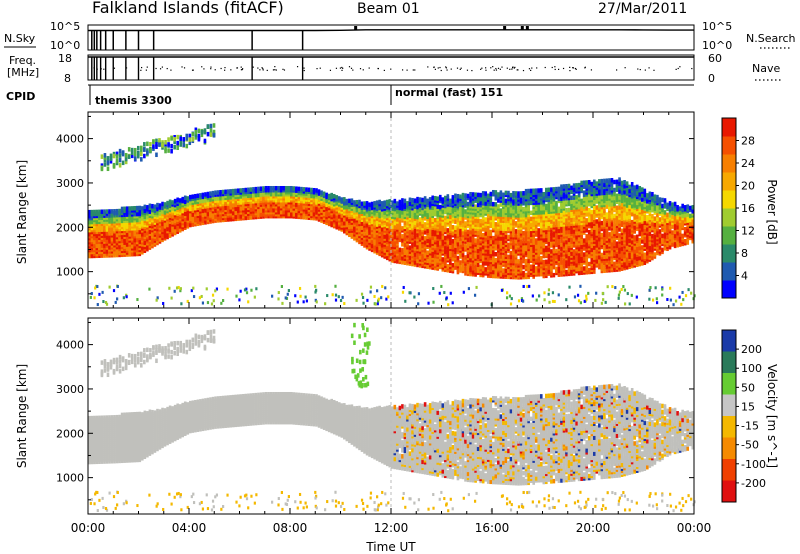  I want to click on noise-left-tick-low: 10^0, so click(65, 45).